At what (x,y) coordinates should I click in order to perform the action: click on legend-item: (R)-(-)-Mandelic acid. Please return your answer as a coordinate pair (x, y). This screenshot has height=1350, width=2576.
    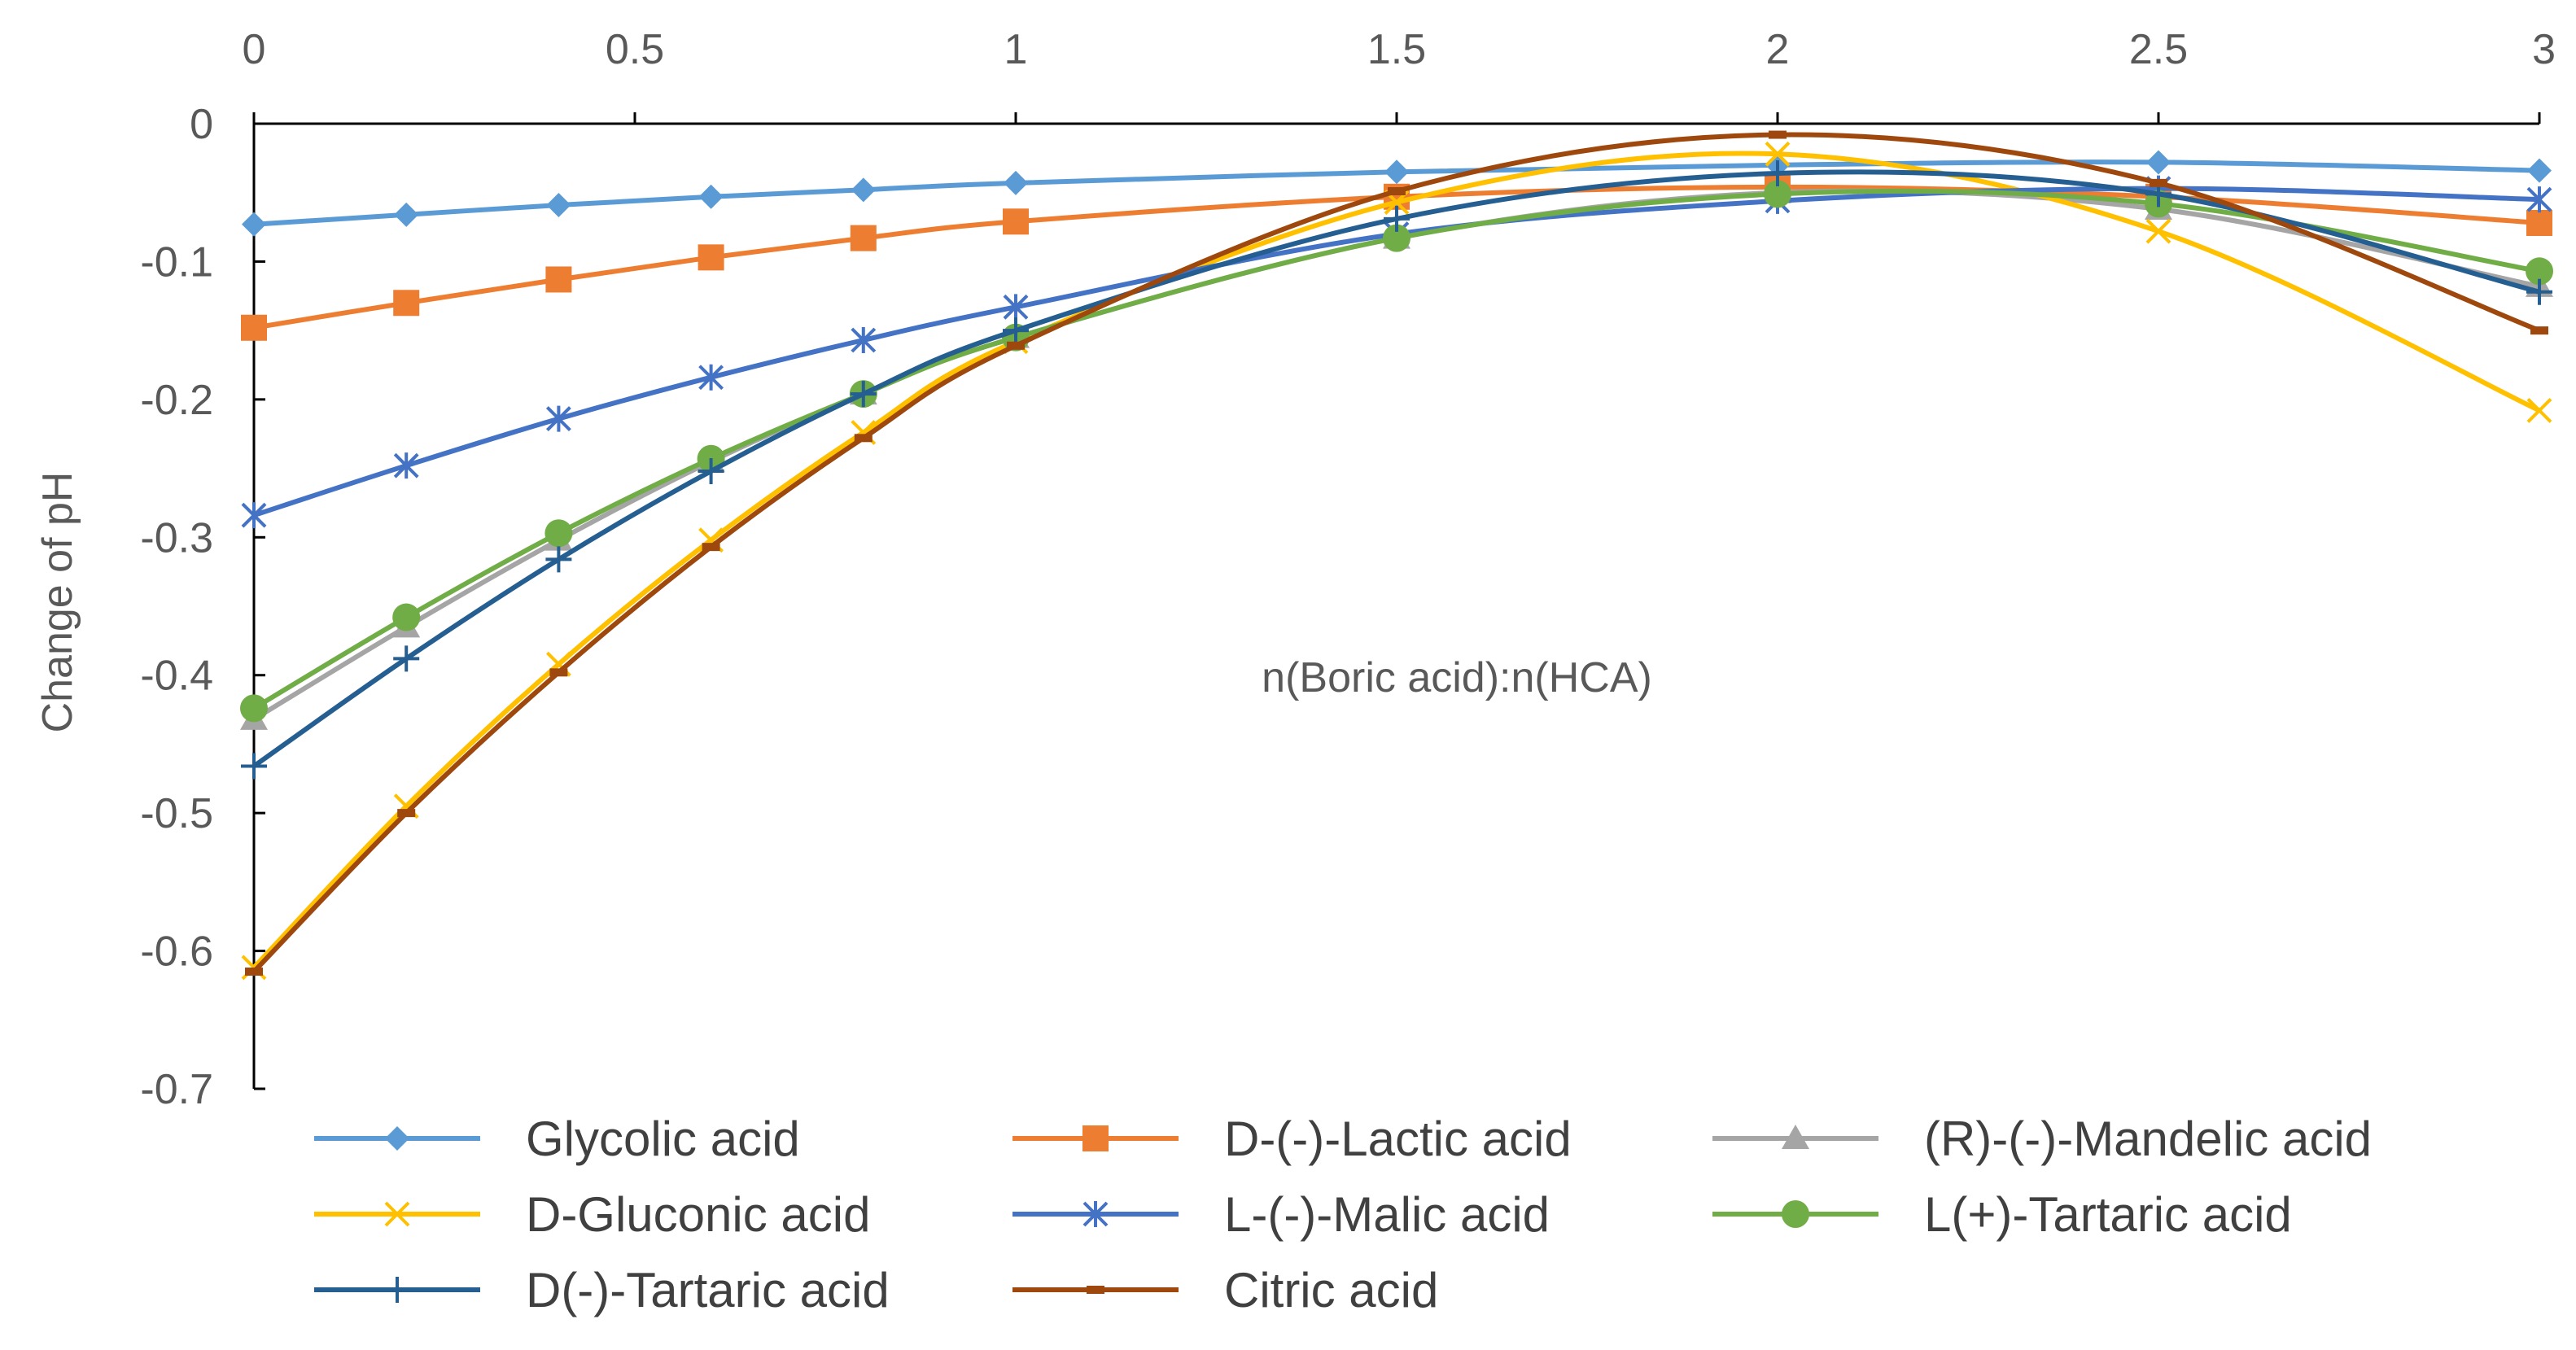
    Looking at the image, I should click on (2042, 1139).